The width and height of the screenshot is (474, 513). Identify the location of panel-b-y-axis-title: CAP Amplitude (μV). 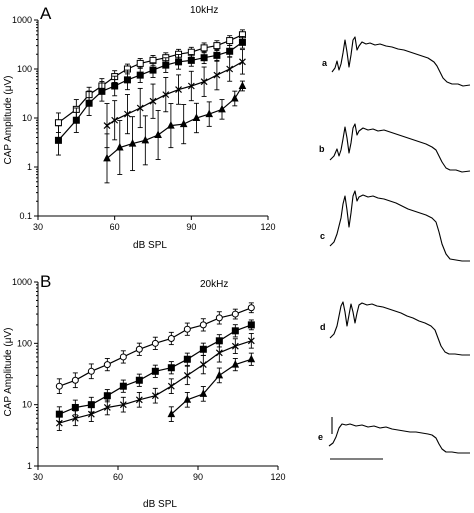
(8, 372).